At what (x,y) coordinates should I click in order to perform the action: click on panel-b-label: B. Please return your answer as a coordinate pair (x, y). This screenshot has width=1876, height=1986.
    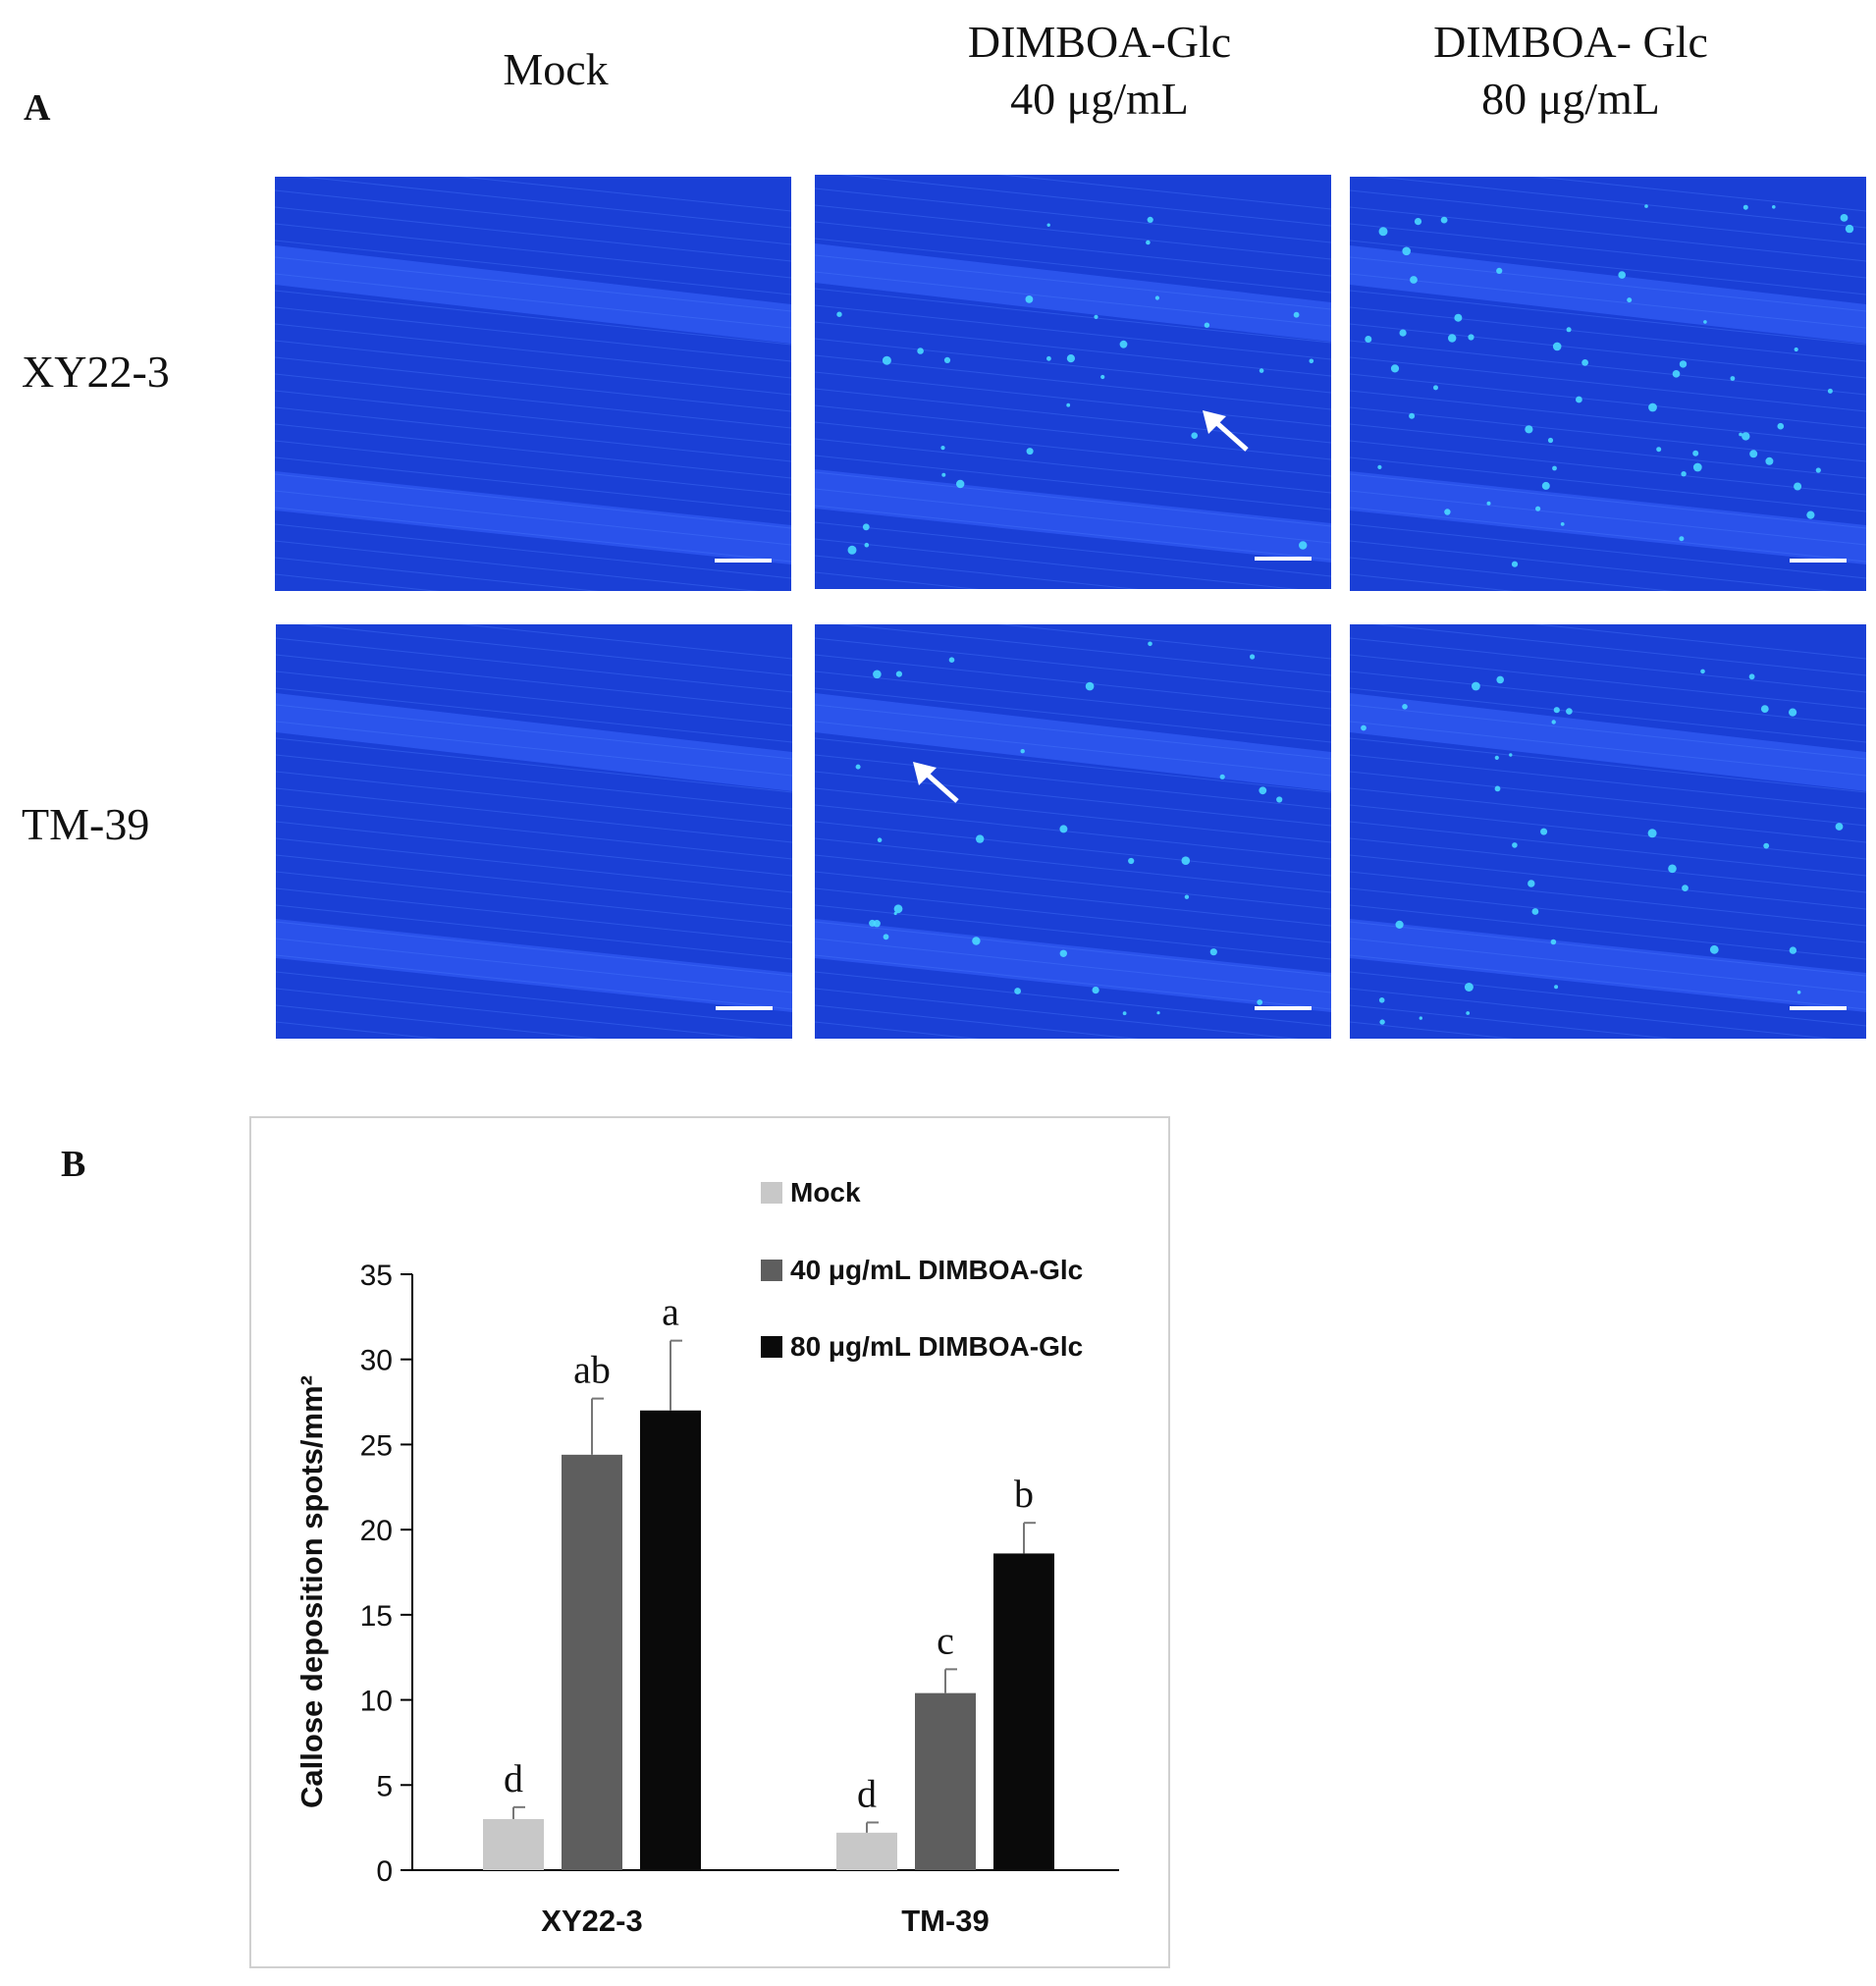
    Looking at the image, I should click on (73, 1165).